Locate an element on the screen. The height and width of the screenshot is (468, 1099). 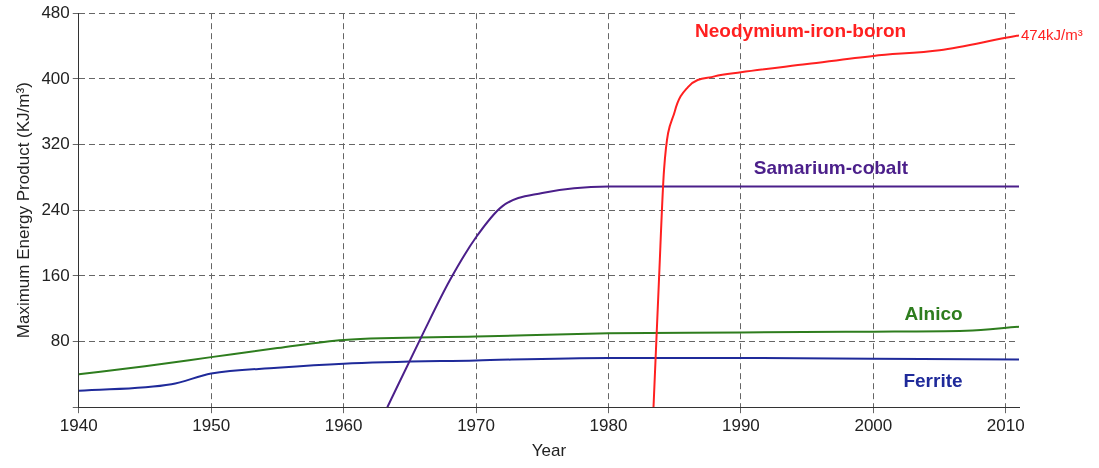
x-tick-label: 1980 is located at coordinates (608, 426).